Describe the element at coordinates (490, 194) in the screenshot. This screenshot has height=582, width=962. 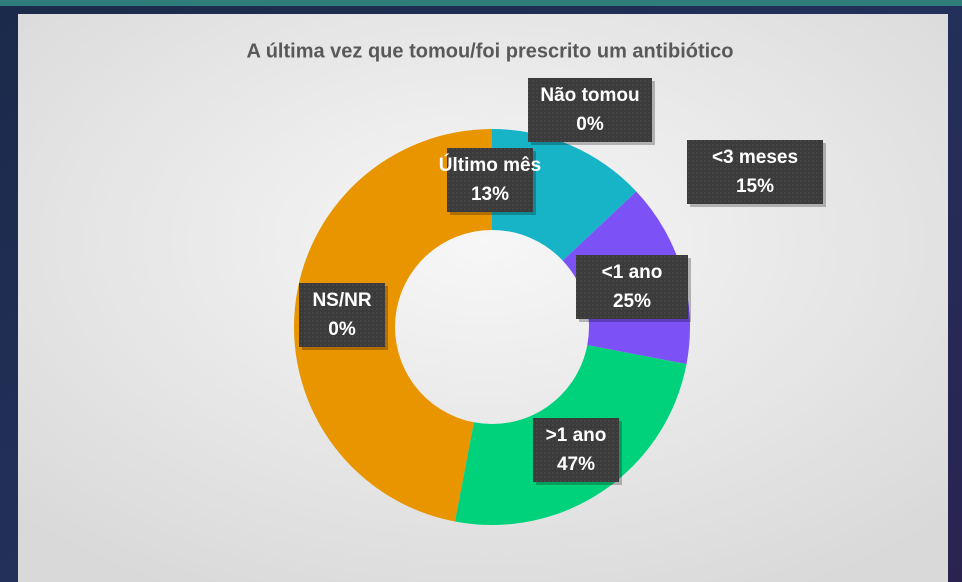
I see `label-value: 13%` at that location.